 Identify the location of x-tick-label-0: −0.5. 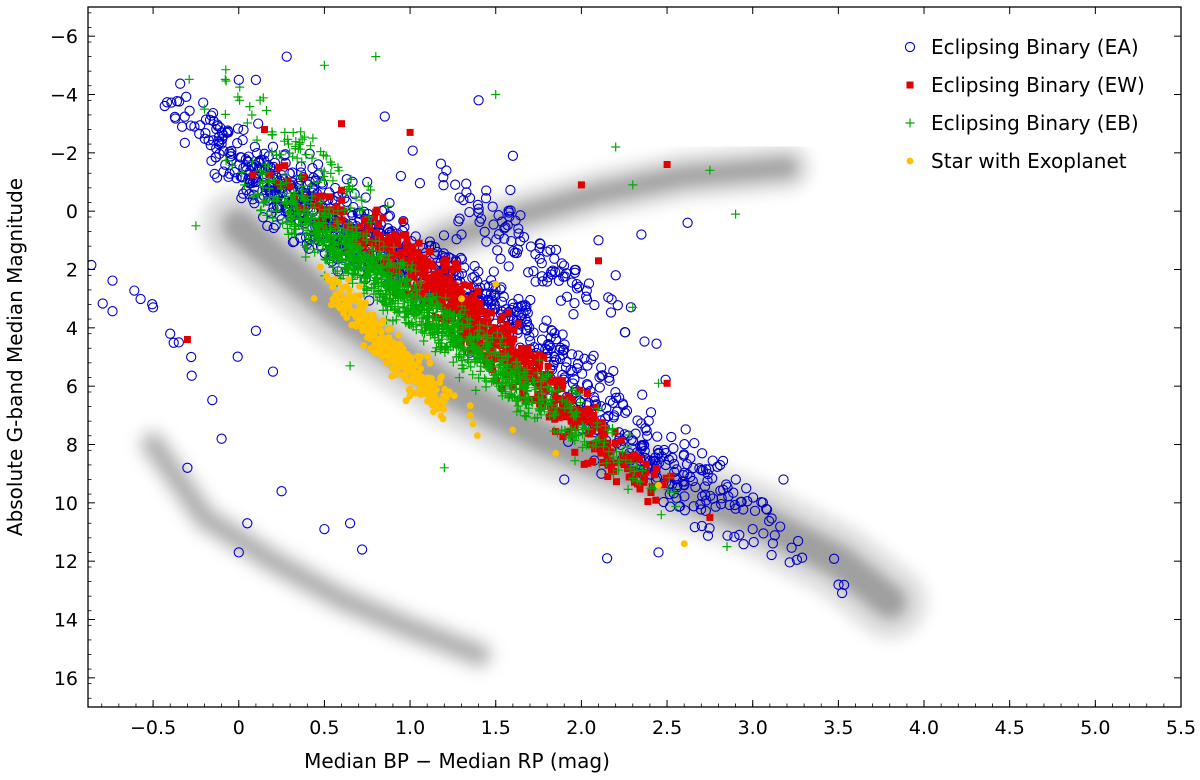
(153, 728).